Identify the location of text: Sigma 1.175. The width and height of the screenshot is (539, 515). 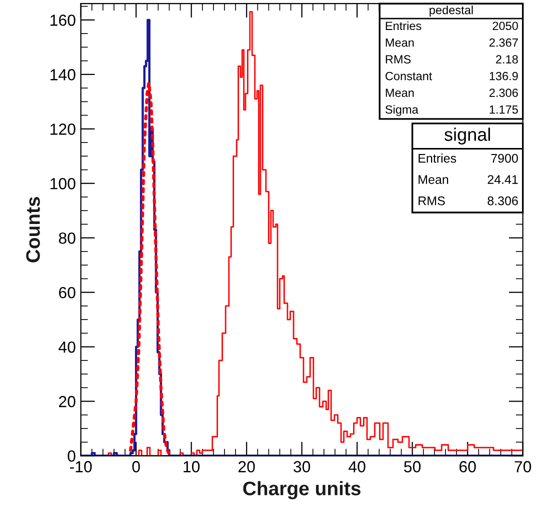
(451, 110).